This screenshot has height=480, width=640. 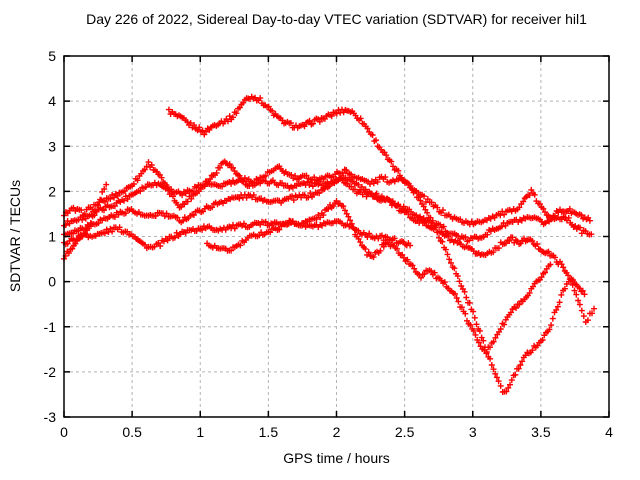 What do you see at coordinates (336, 458) in the screenshot?
I see `x-axis-label: GPS time / hours` at bounding box center [336, 458].